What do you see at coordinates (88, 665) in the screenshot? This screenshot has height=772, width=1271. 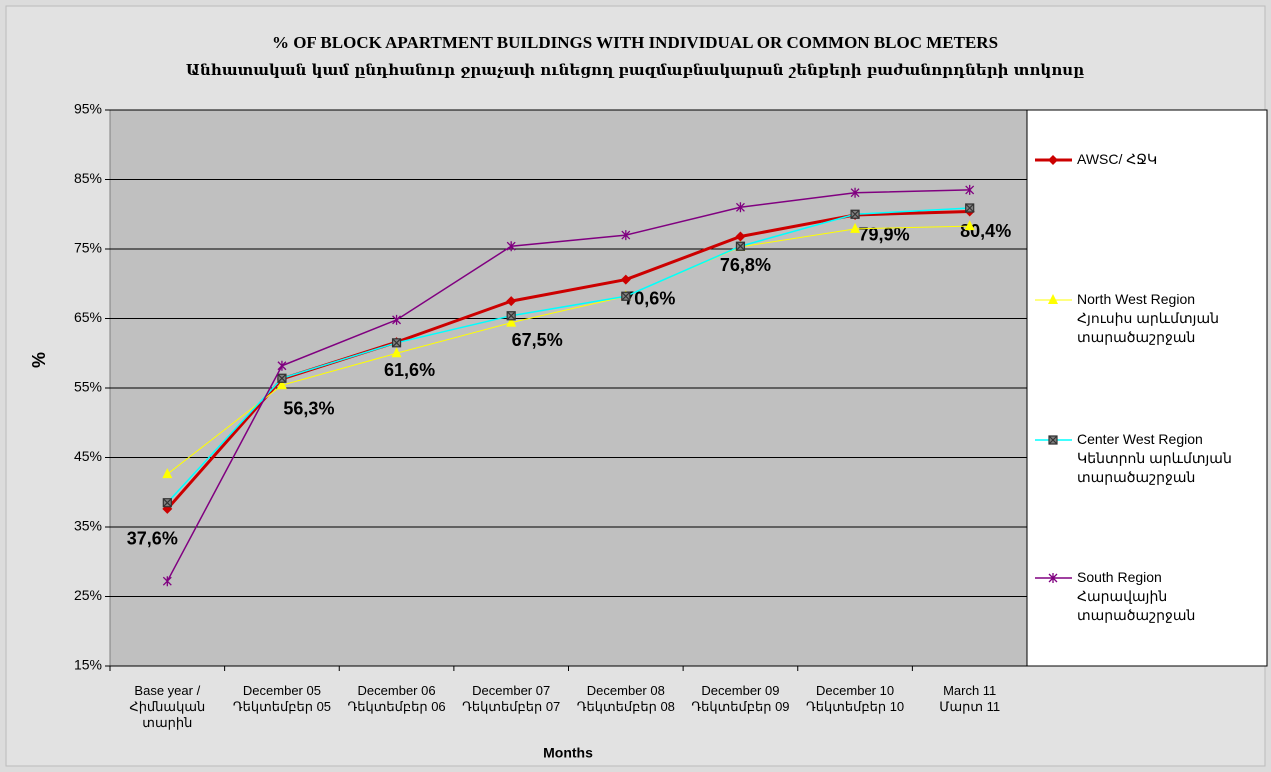 I see `y-tick-label: 15%` at bounding box center [88, 665].